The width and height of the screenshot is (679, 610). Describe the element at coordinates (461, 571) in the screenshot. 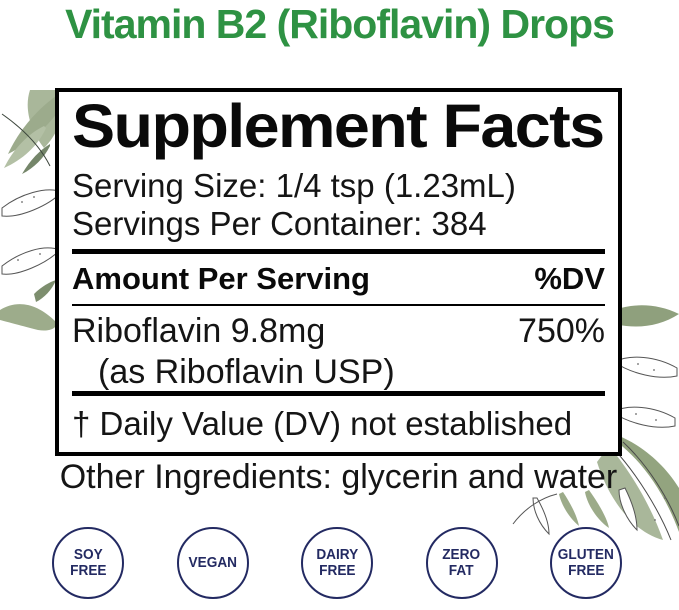

I see `badge-zero-fat-label-line2: FAT` at that location.